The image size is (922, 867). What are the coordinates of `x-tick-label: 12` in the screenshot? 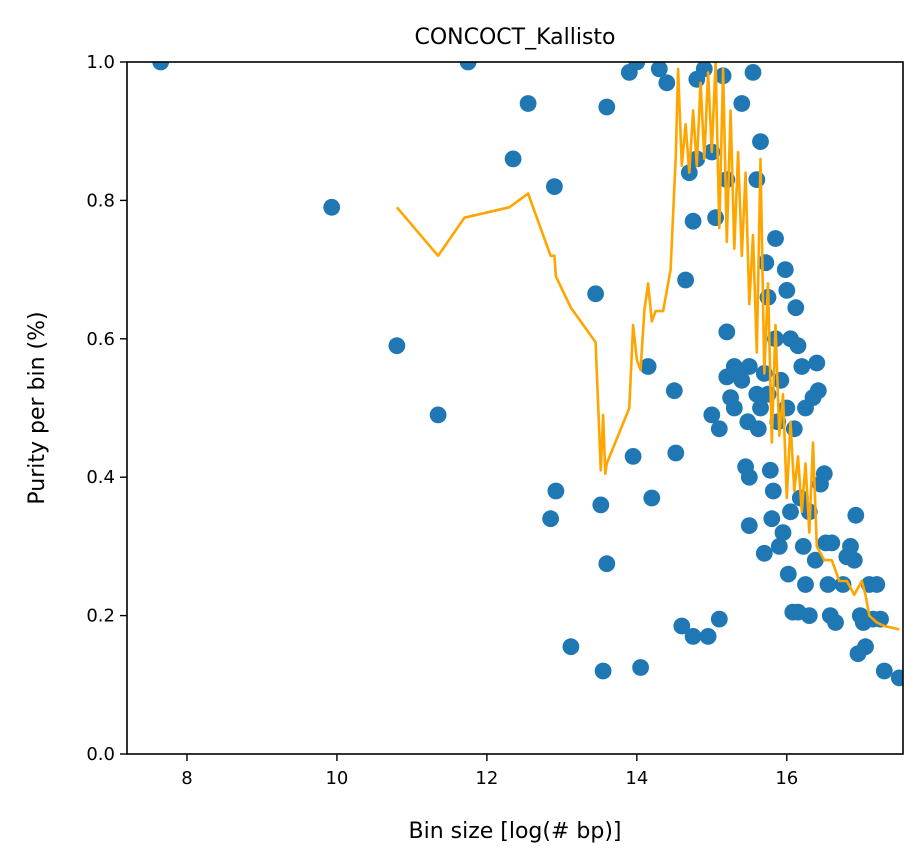 It's located at (486, 778).